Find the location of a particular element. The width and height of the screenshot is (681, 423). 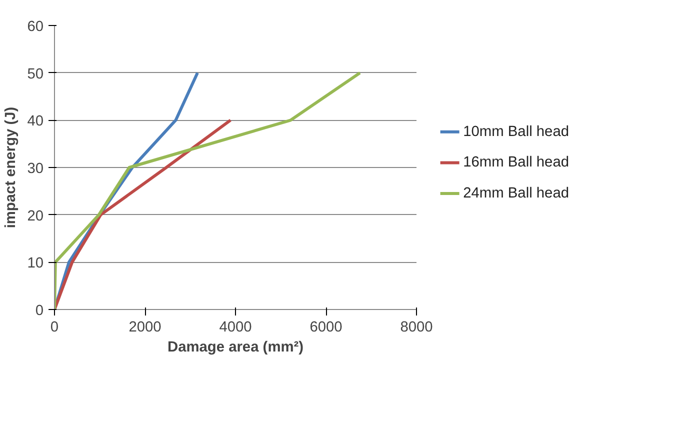

y-tick-label: 40 is located at coordinates (35, 122).